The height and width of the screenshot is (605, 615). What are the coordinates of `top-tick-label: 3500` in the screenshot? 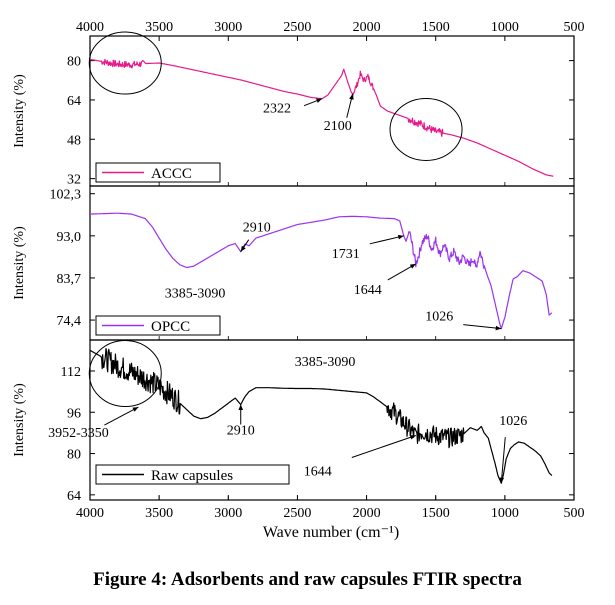 It's located at (159, 27).